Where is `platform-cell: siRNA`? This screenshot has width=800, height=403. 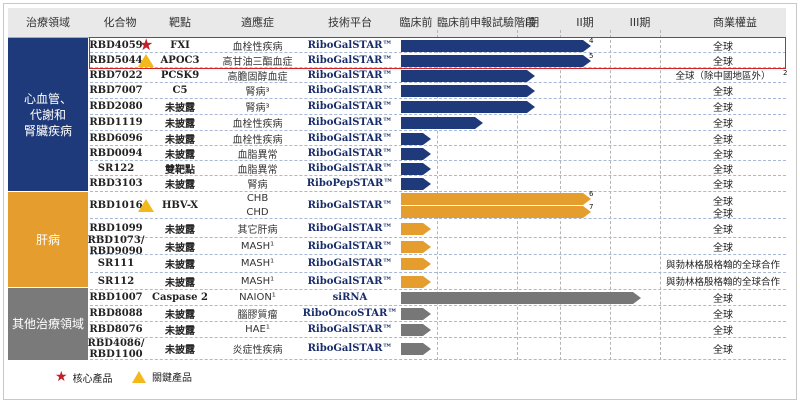
platform-cell: siRNA is located at coordinates (350, 297).